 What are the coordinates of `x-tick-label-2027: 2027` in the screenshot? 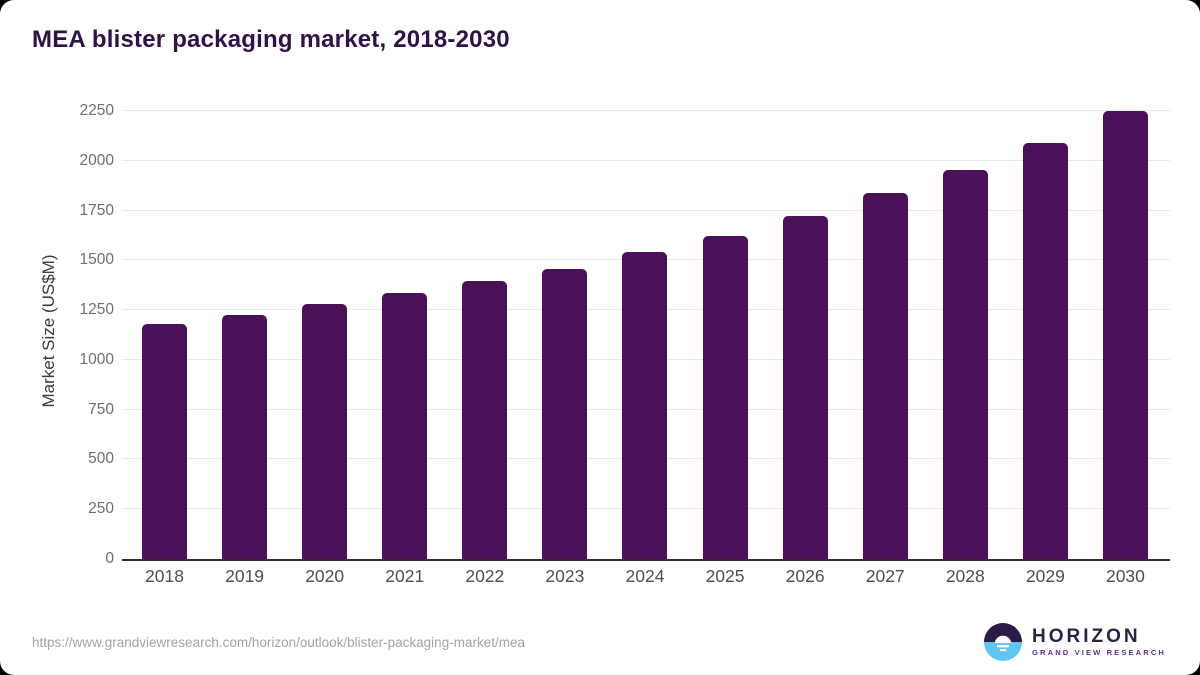 It's located at (885, 576).